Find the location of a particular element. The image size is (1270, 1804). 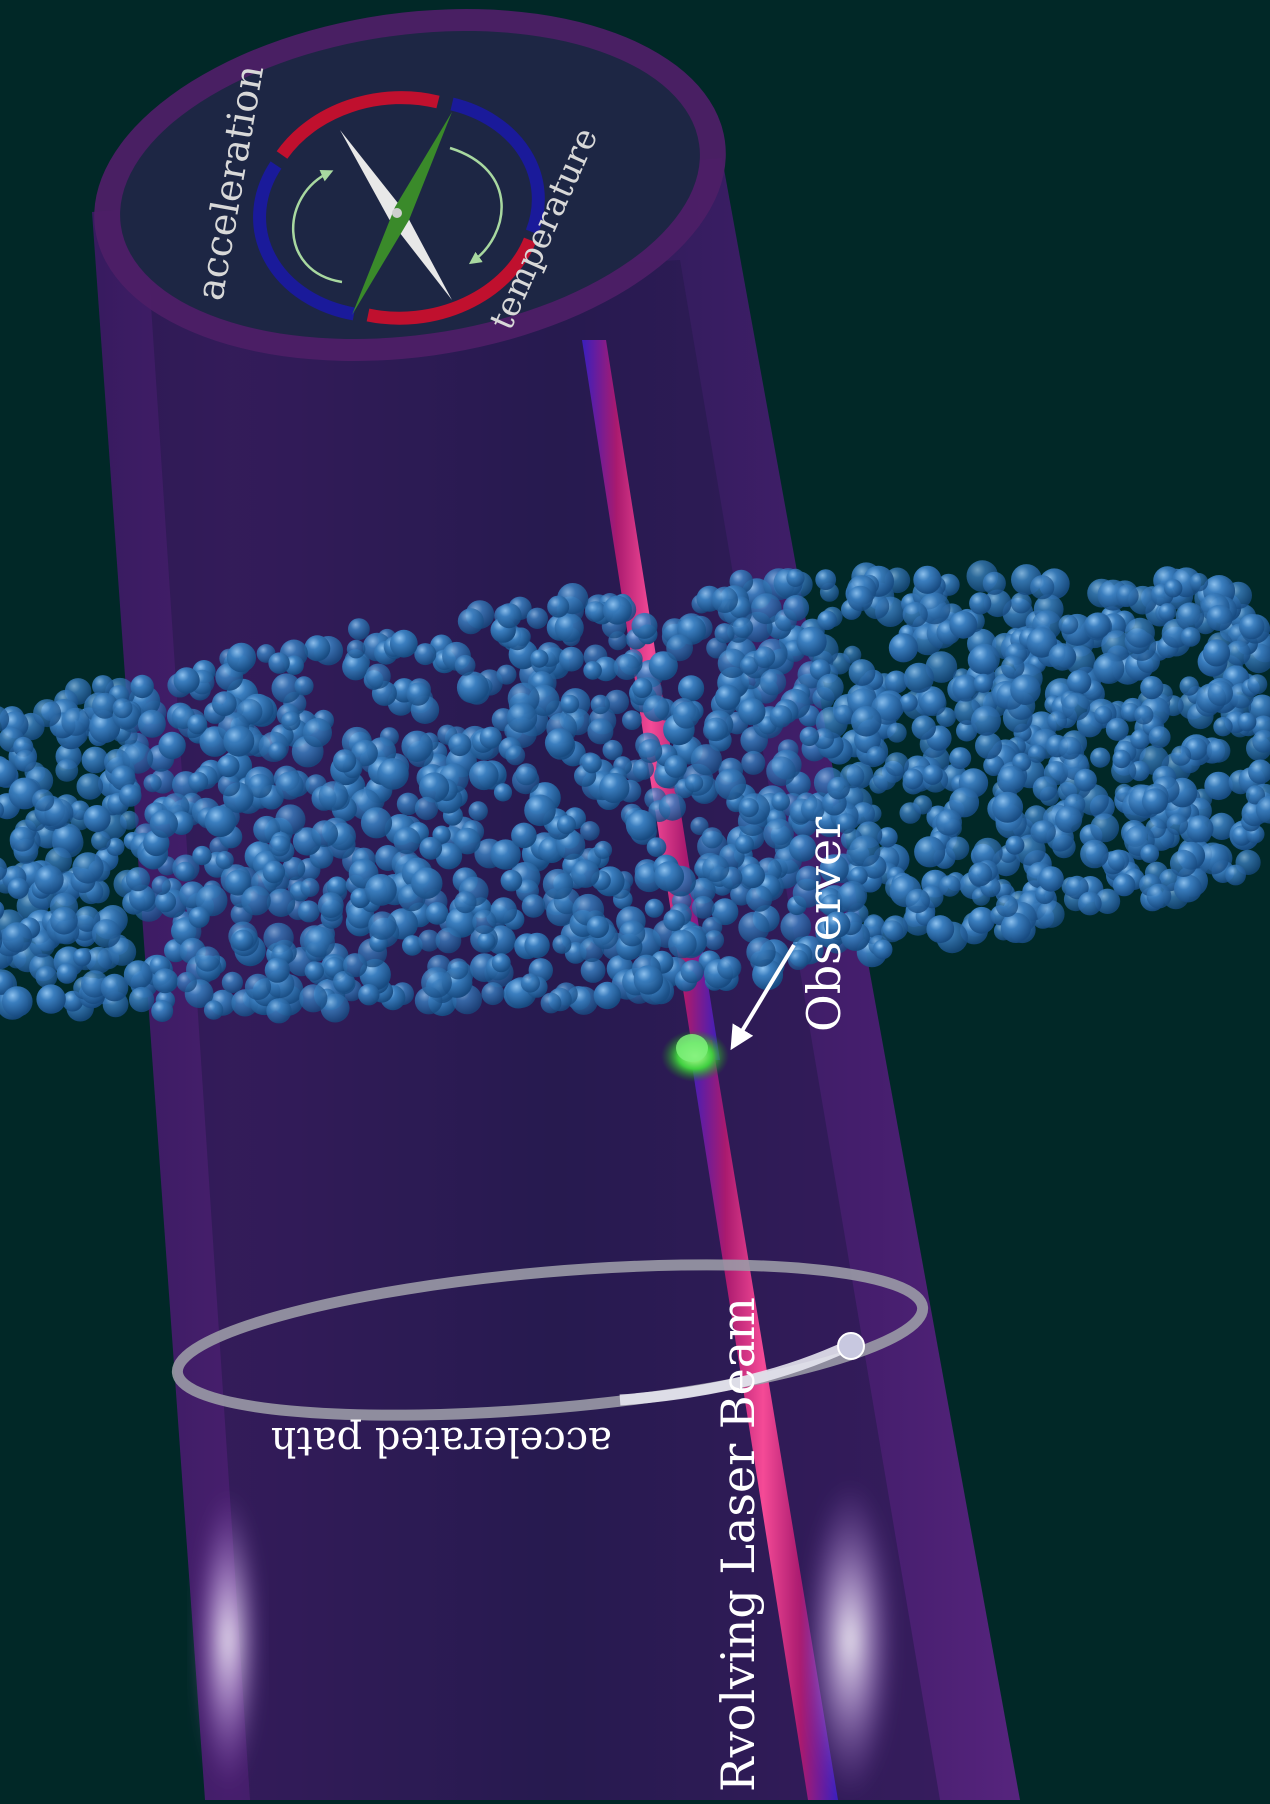

observer-label: Observer is located at coordinates (824, 924).